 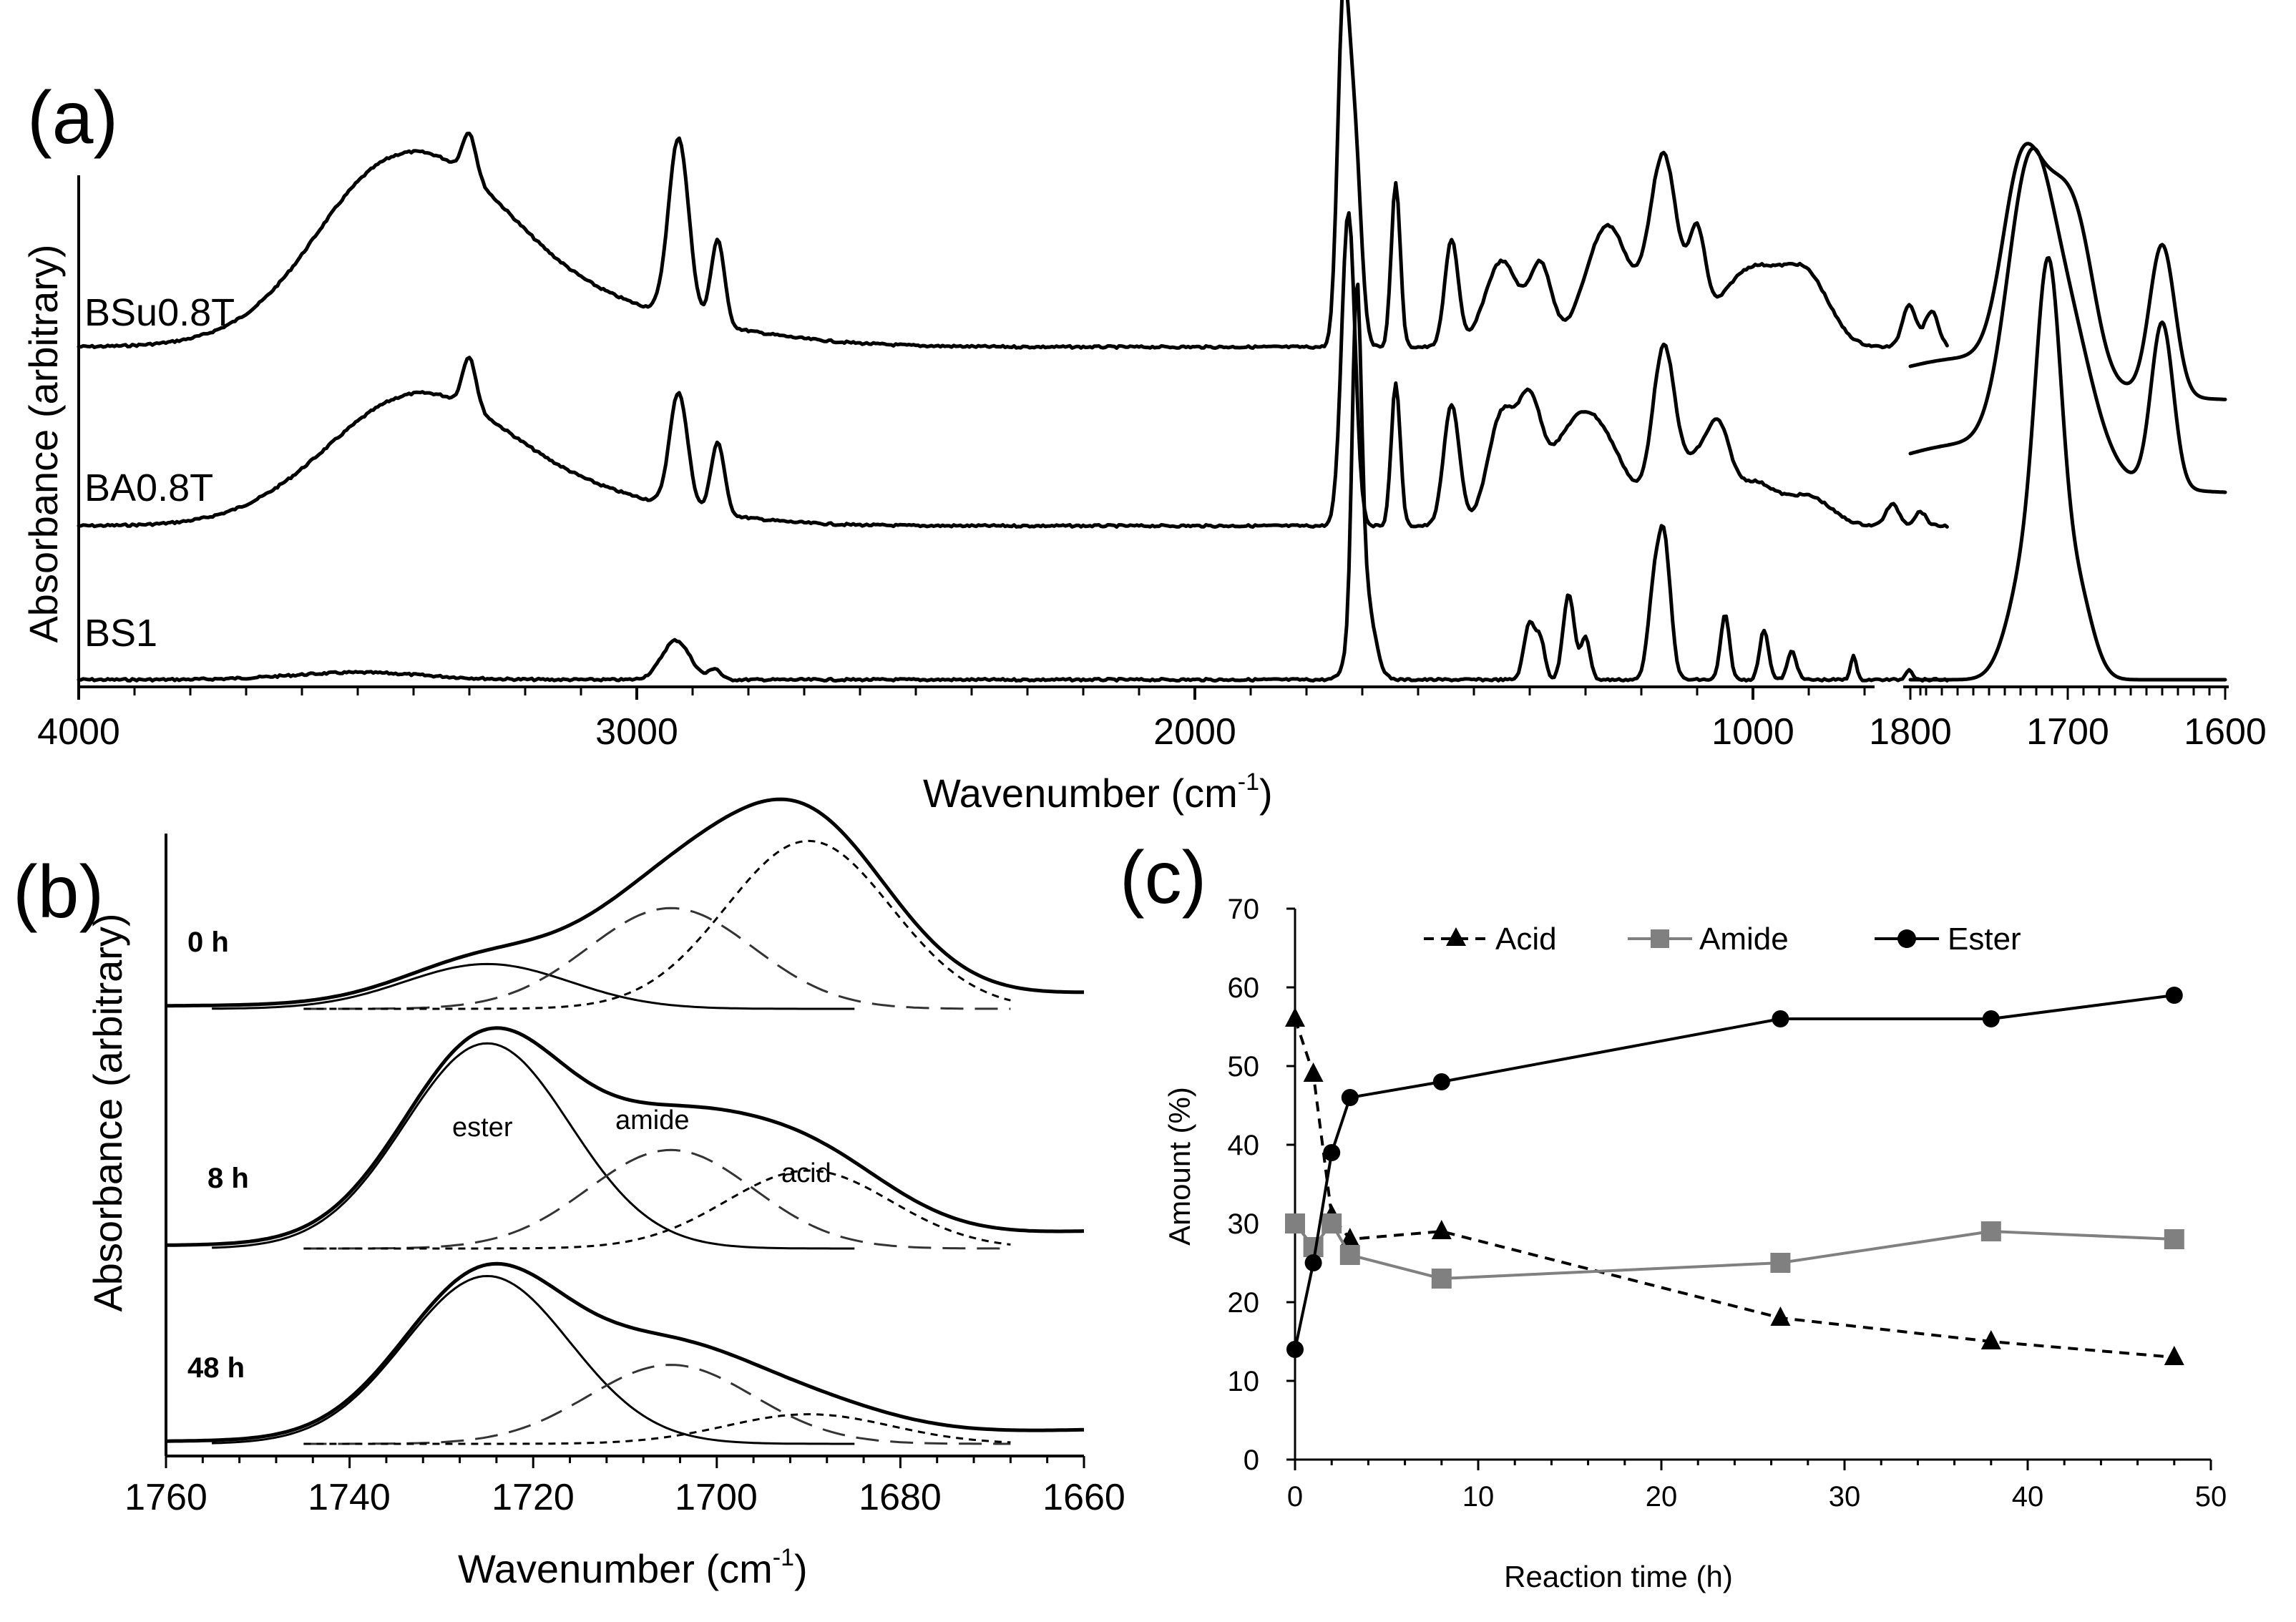 I want to click on panel-c-xtick-10: 10, so click(x=1478, y=1497).